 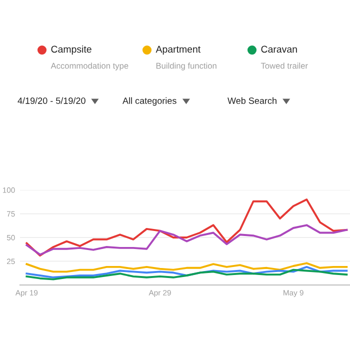 I want to click on text: All categories, so click(x=149, y=101).